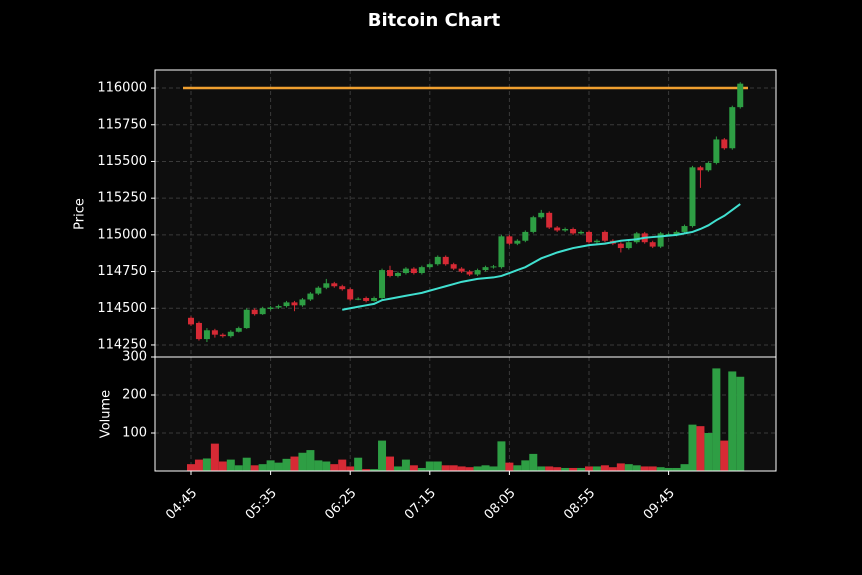 Image resolution: width=862 pixels, height=575 pixels. Describe the element at coordinates (122, 308) in the screenshot. I see `y-tick-label: 114500` at that location.